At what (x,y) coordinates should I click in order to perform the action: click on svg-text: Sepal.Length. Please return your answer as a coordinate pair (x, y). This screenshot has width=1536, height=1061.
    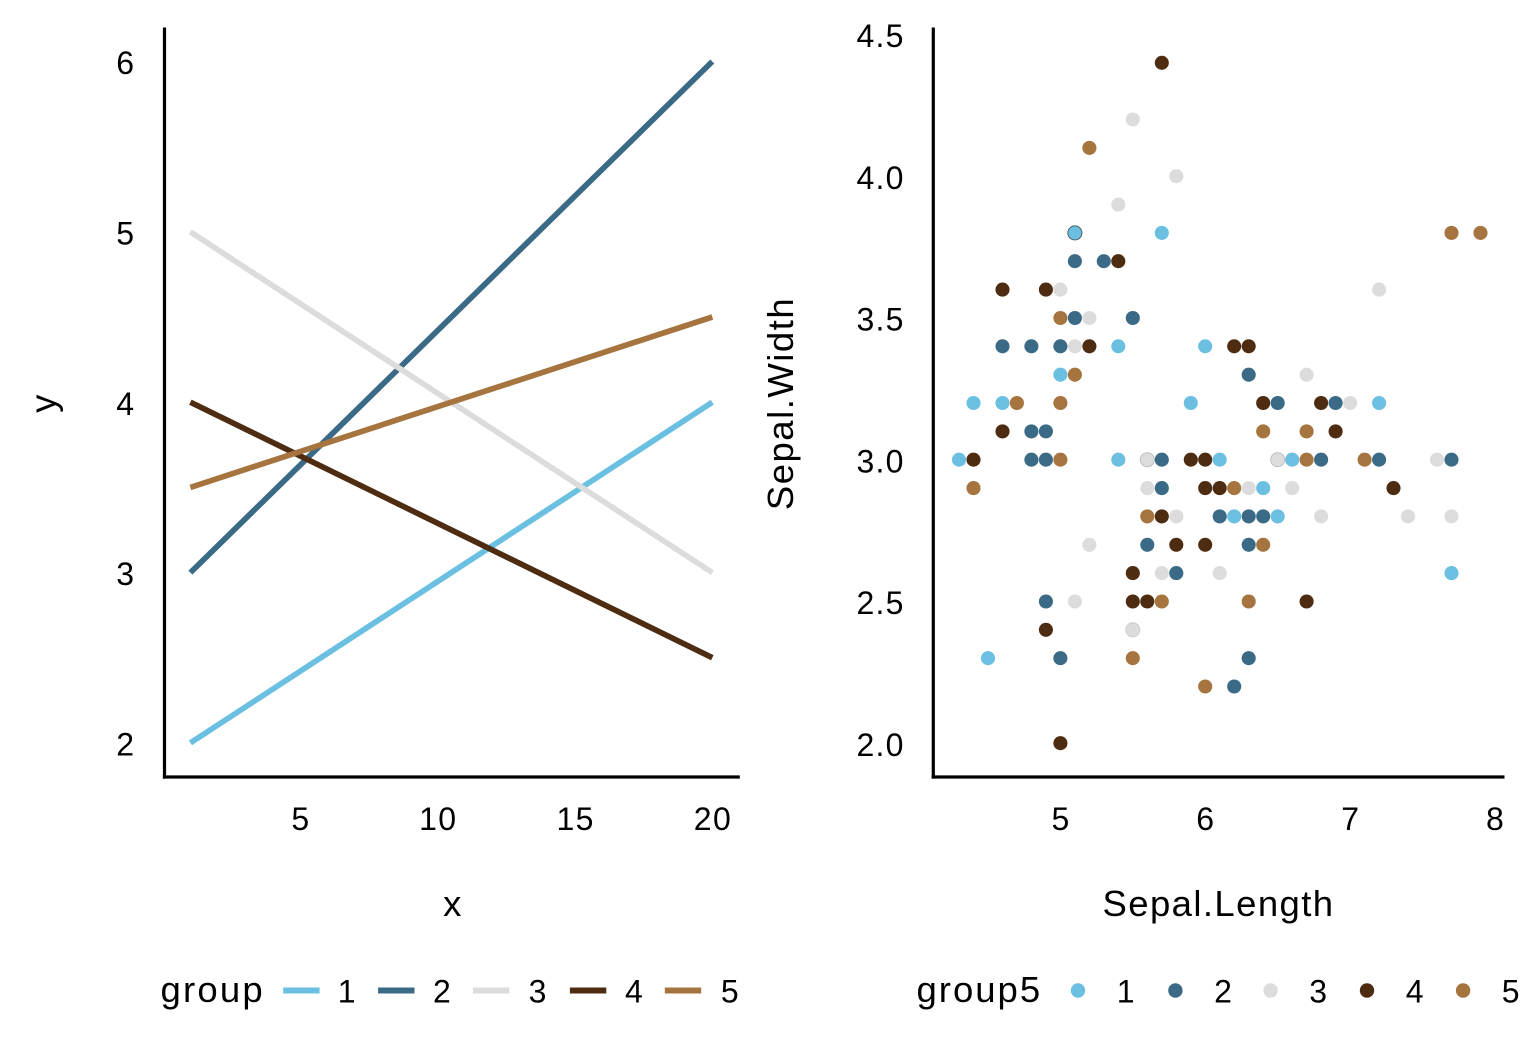
    Looking at the image, I should click on (1219, 903).